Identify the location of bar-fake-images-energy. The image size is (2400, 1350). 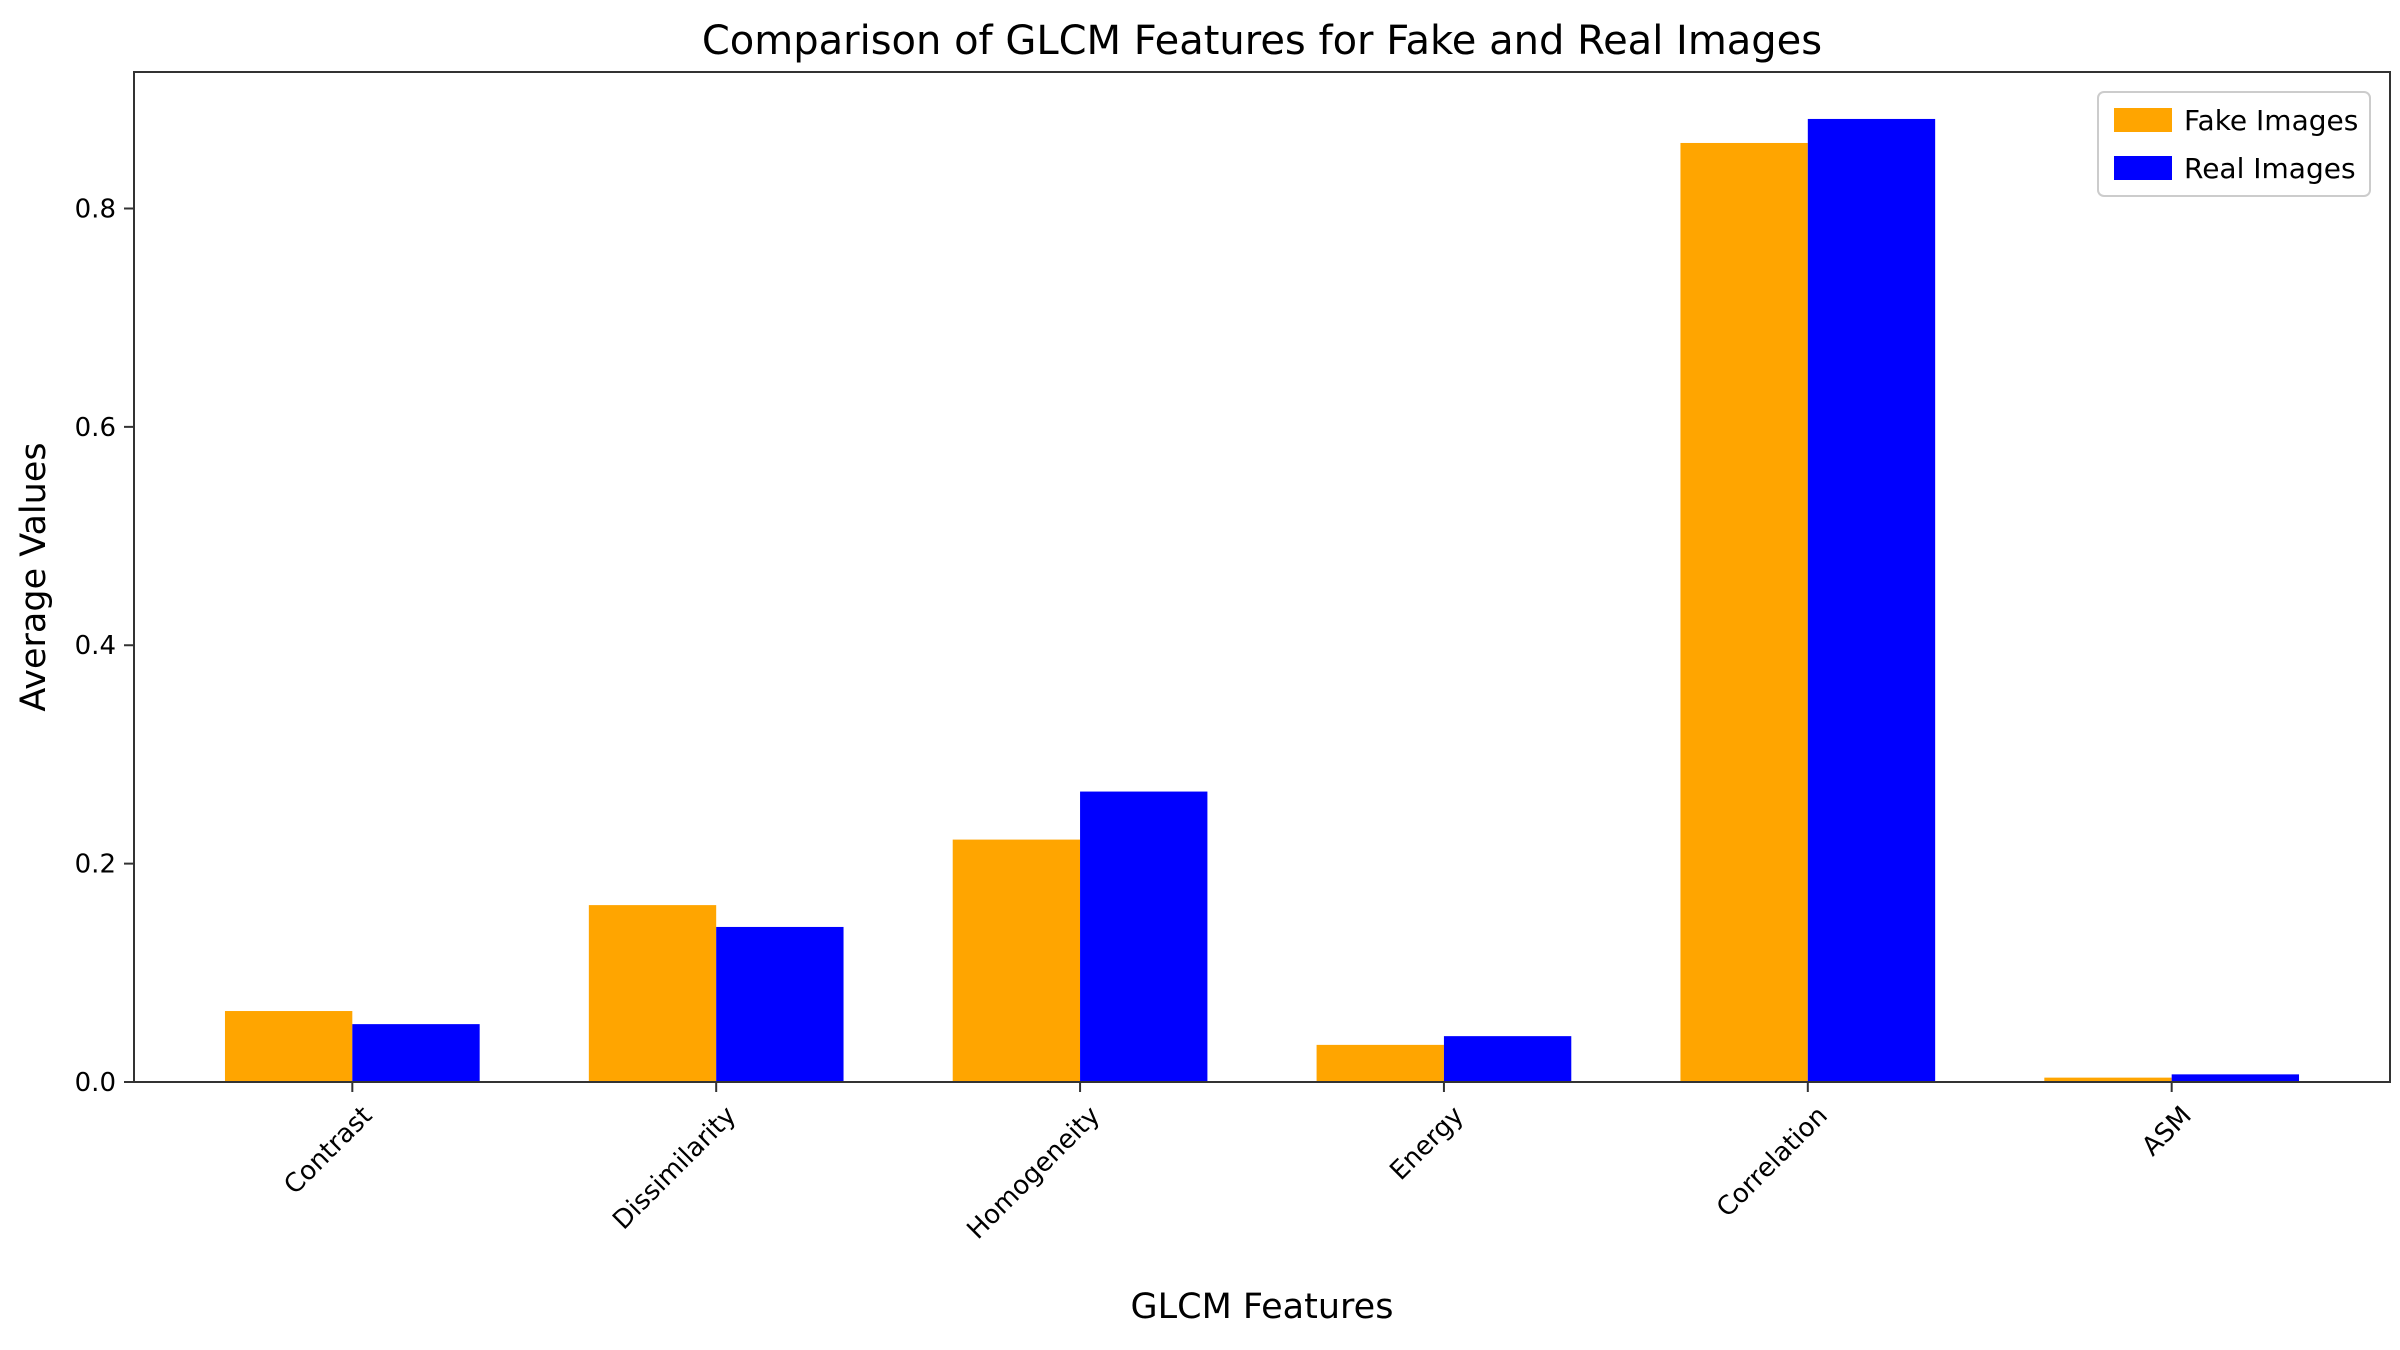
(1380, 1063).